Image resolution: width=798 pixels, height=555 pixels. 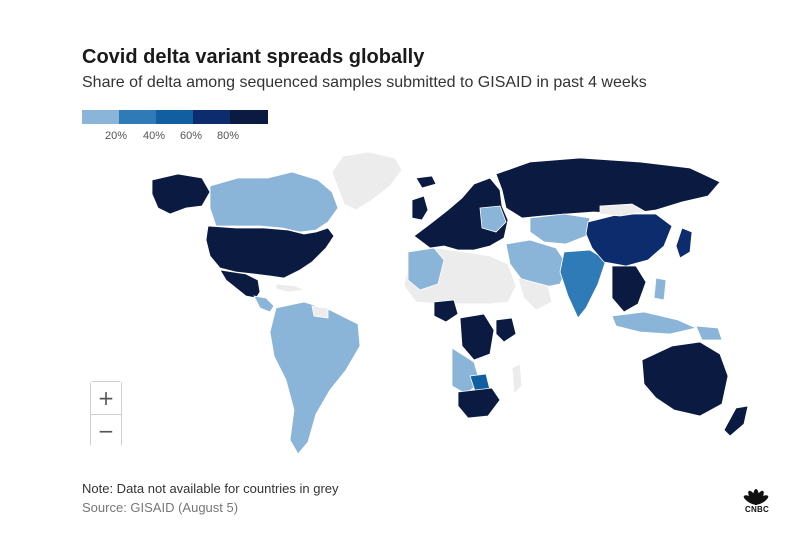 I want to click on region-central-asia, so click(x=560, y=229).